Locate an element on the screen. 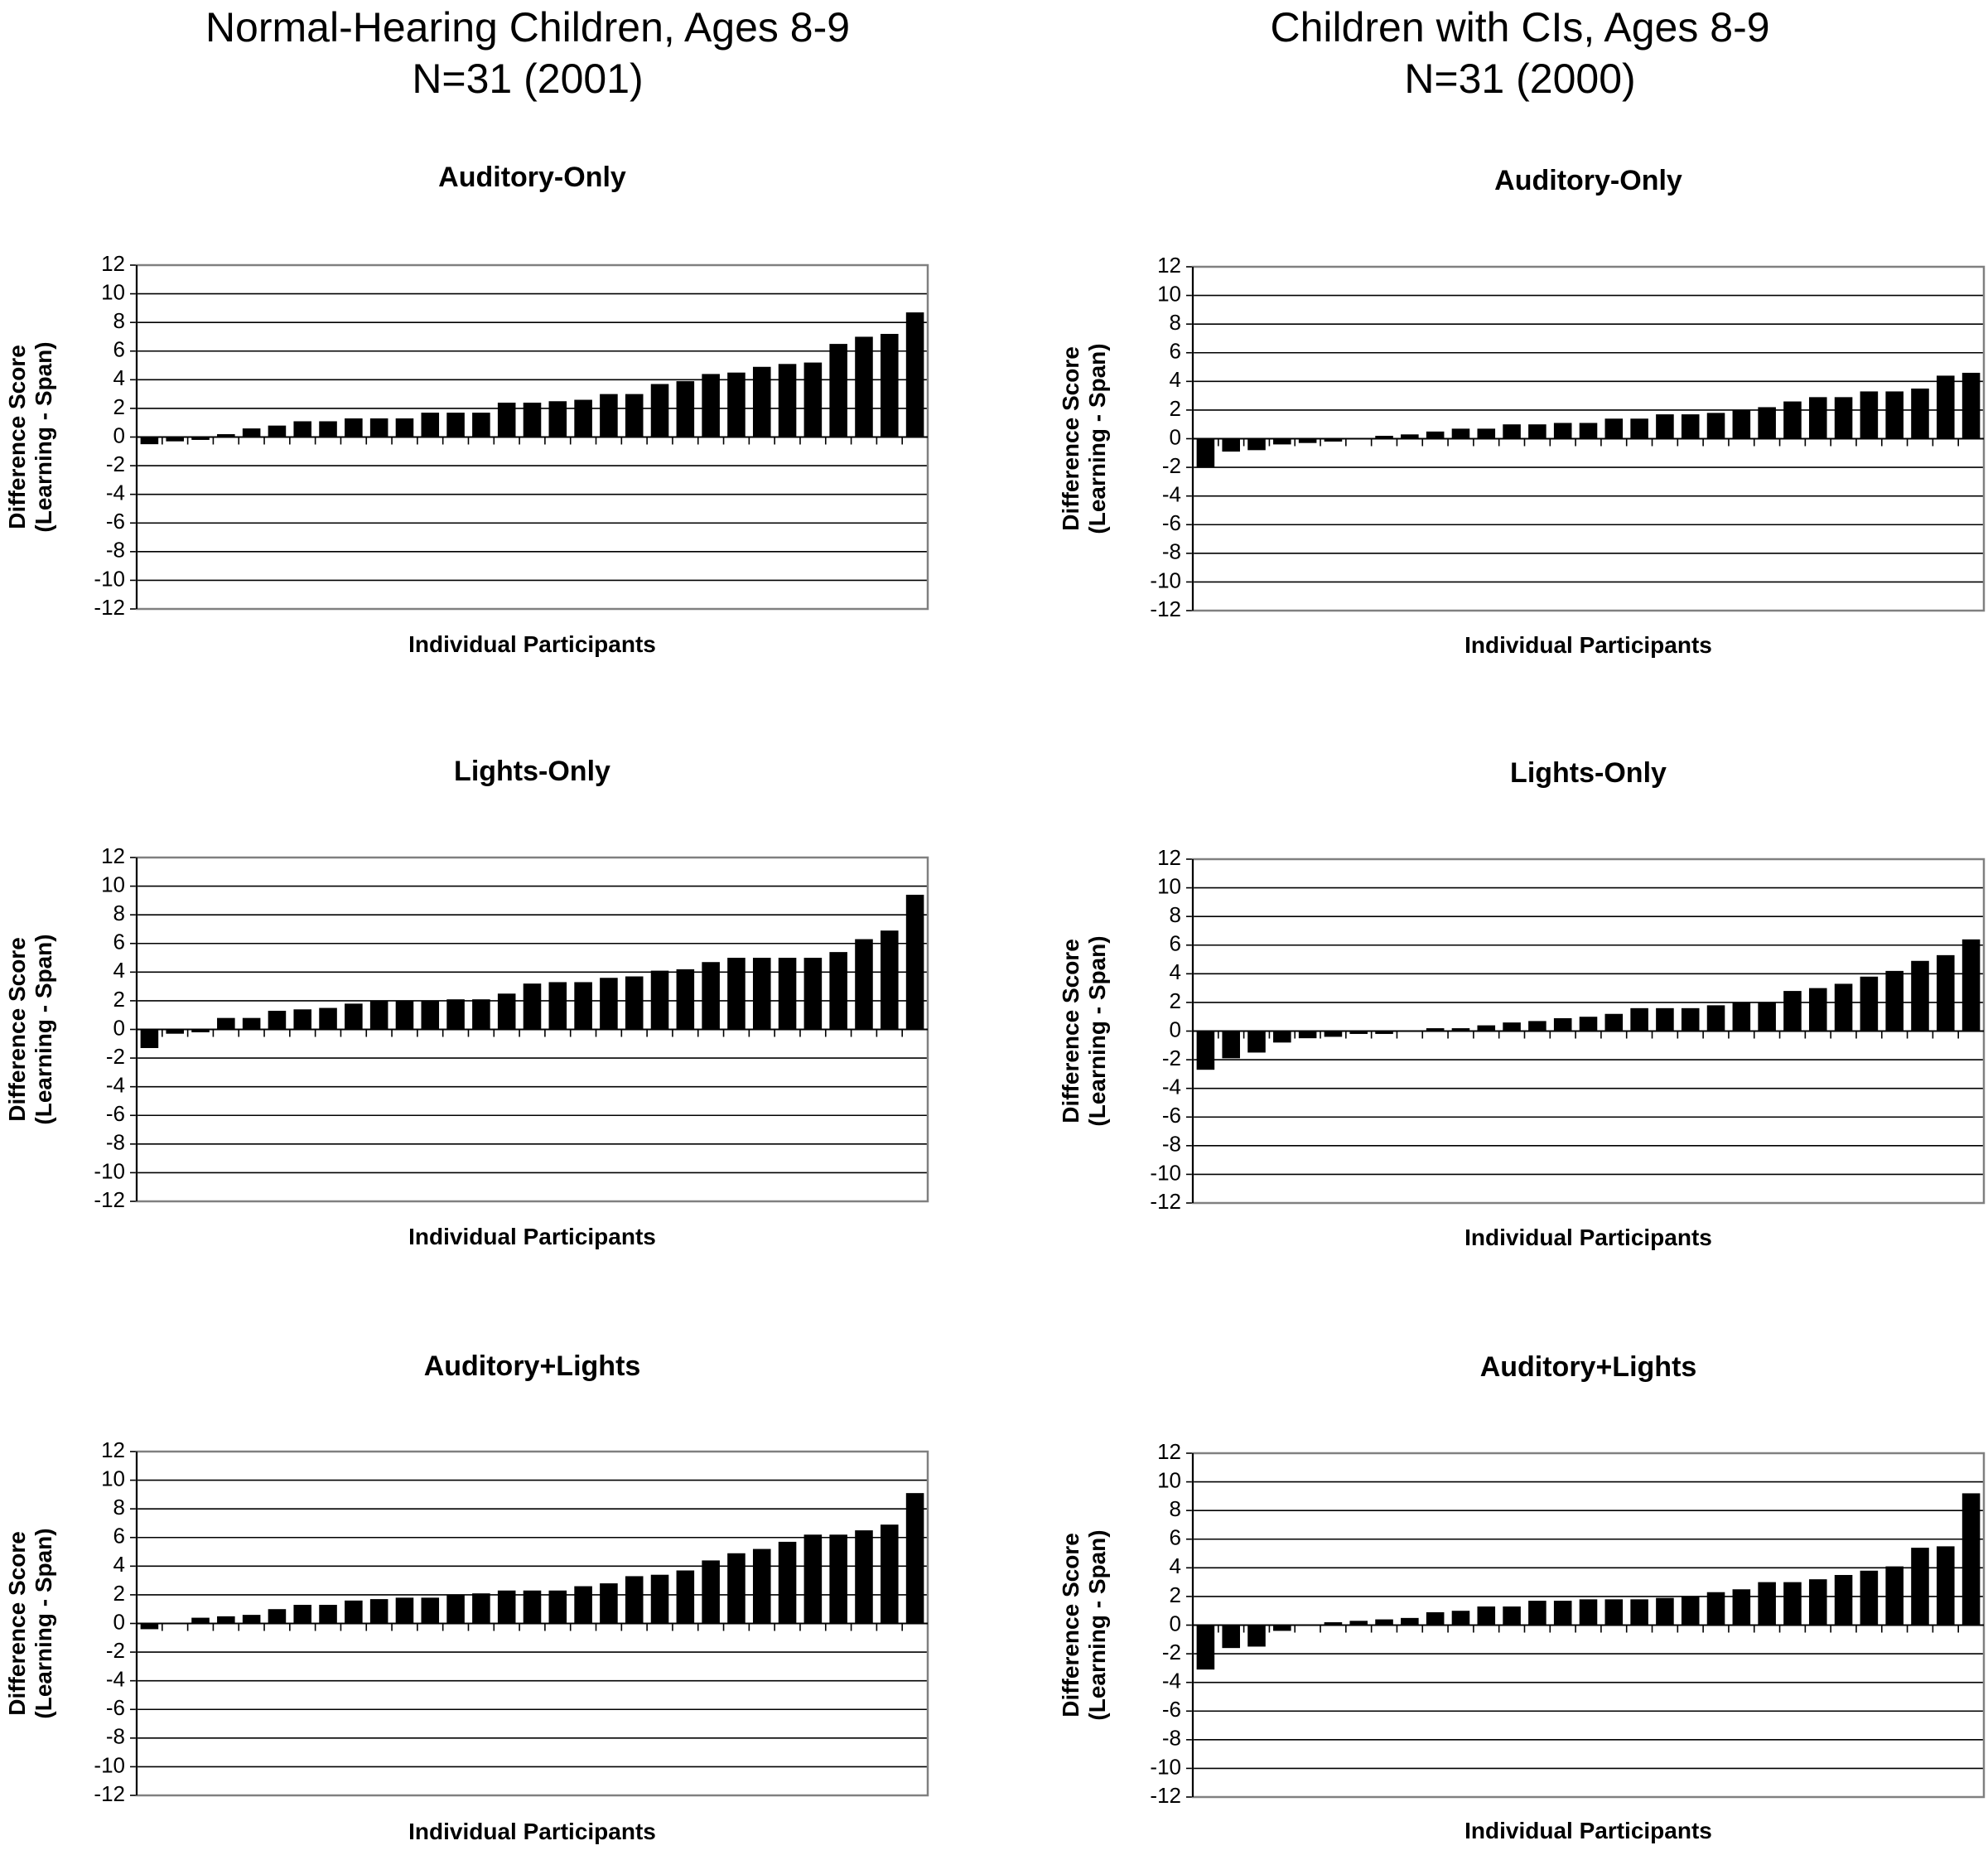 The height and width of the screenshot is (1860, 1988). y-tick-label: -2 is located at coordinates (1171, 1058).